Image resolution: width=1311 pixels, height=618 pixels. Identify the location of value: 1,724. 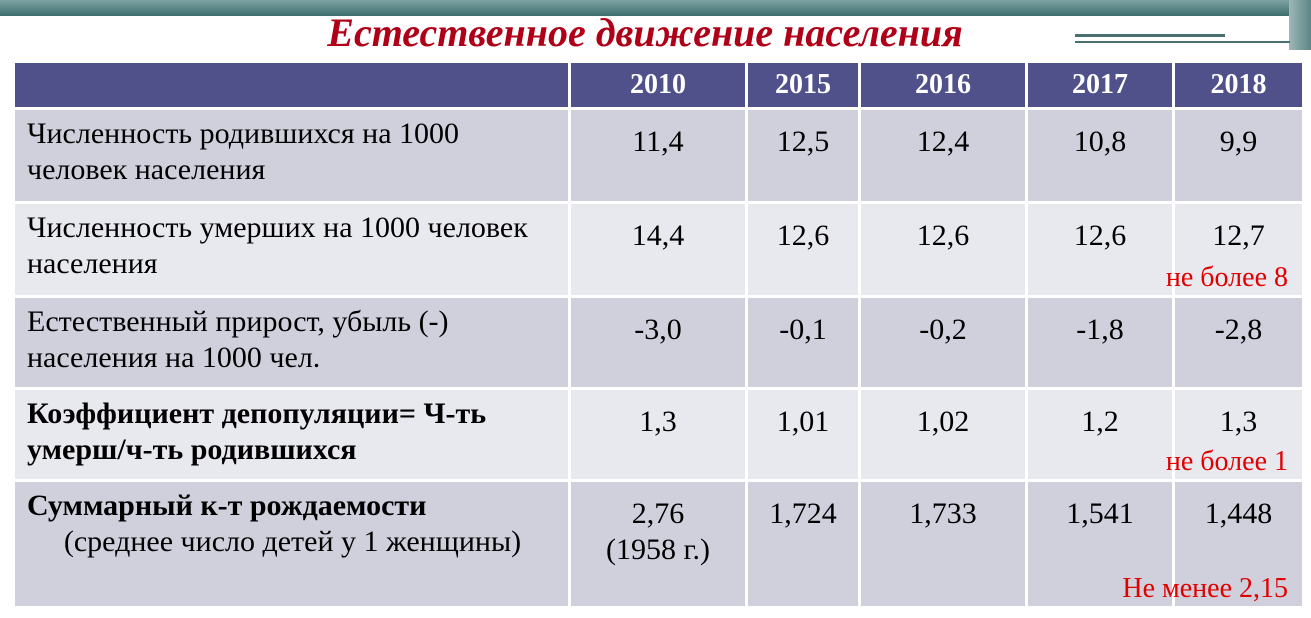
(803, 513).